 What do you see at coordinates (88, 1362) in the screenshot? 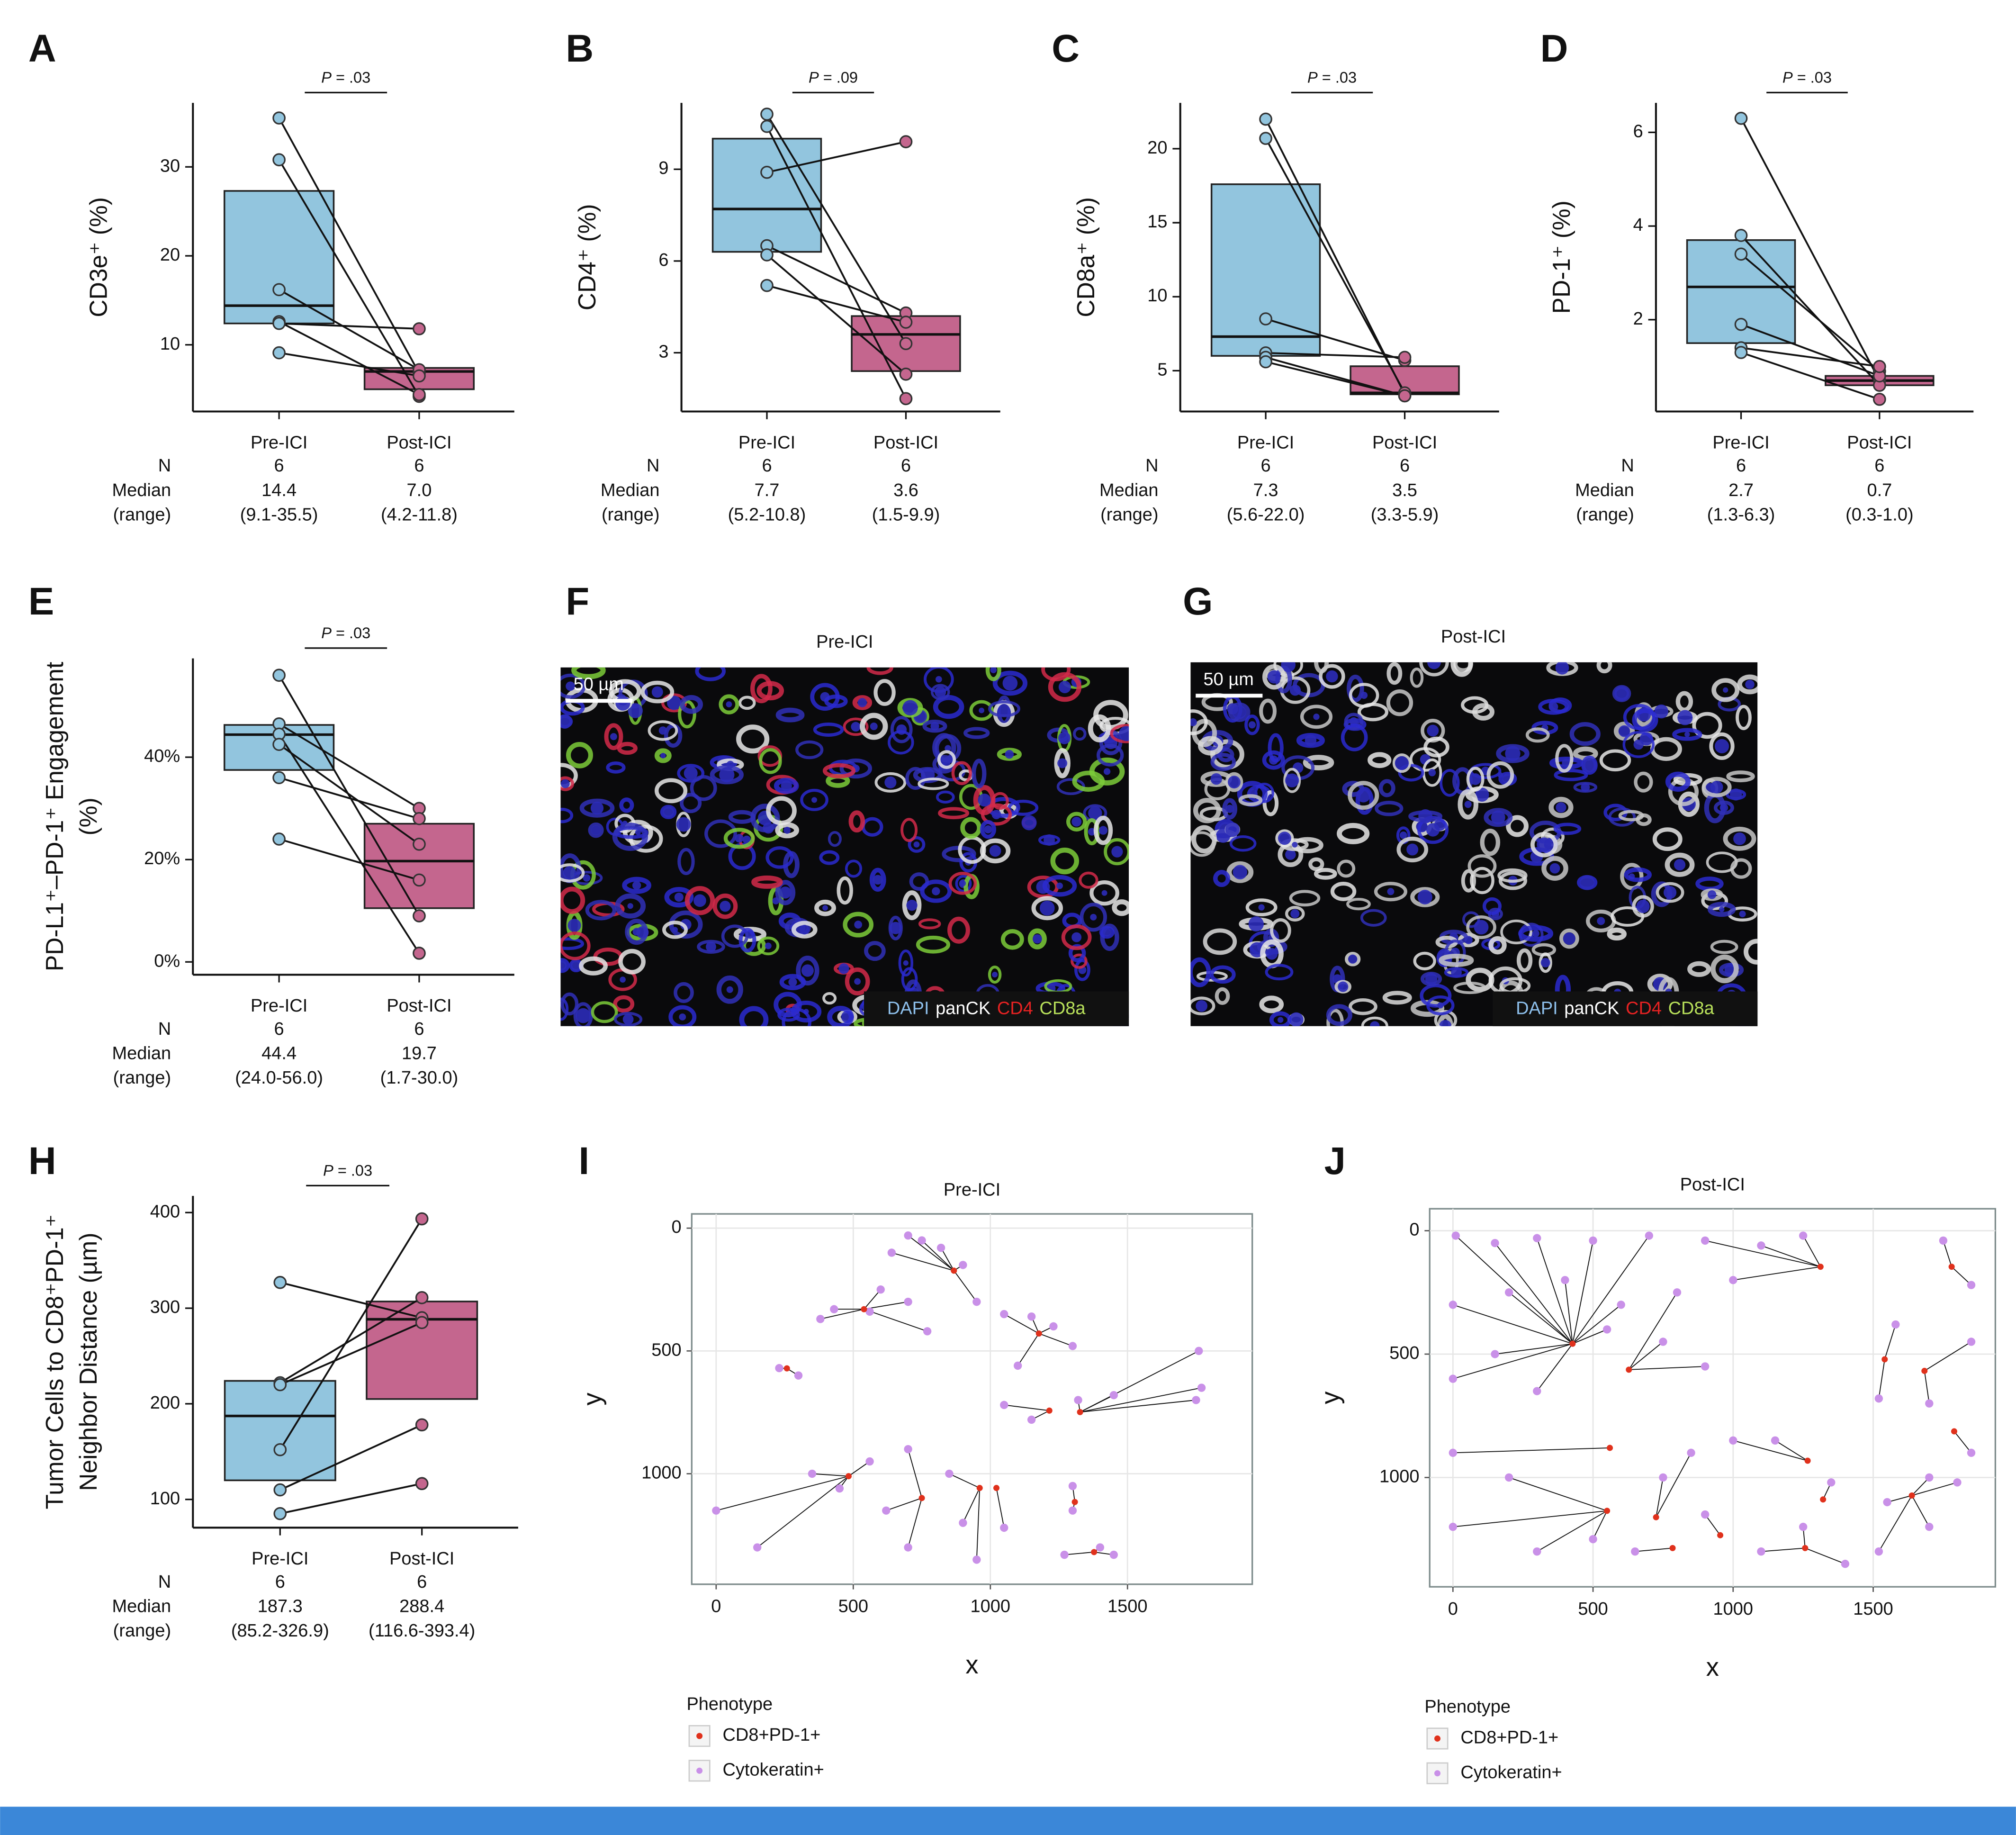
I see `y-axis-label: Neighbor Distance (µm)` at bounding box center [88, 1362].